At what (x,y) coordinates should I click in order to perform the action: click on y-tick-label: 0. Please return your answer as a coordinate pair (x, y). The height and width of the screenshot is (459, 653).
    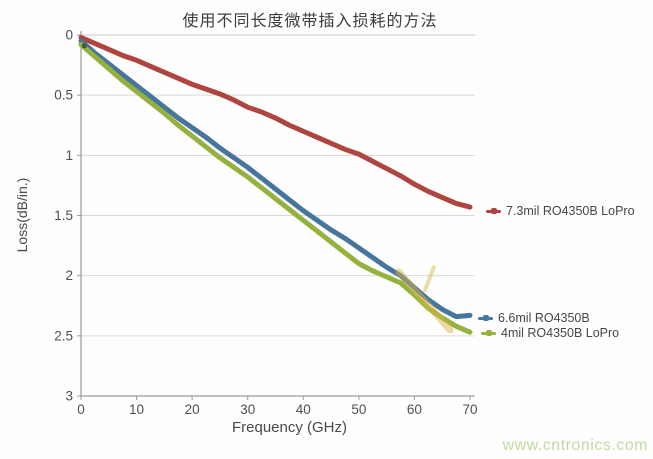
    Looking at the image, I should click on (69, 35).